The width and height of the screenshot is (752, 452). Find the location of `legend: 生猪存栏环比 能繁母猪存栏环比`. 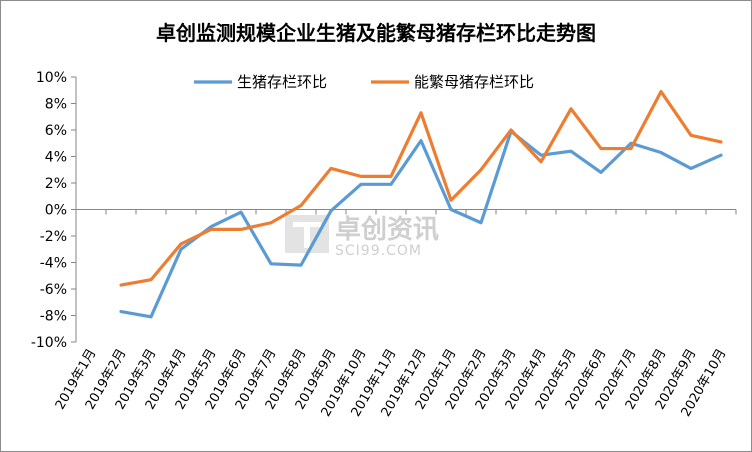

legend: 生猪存栏环比 能繁母猪存栏环比 is located at coordinates (364, 82).